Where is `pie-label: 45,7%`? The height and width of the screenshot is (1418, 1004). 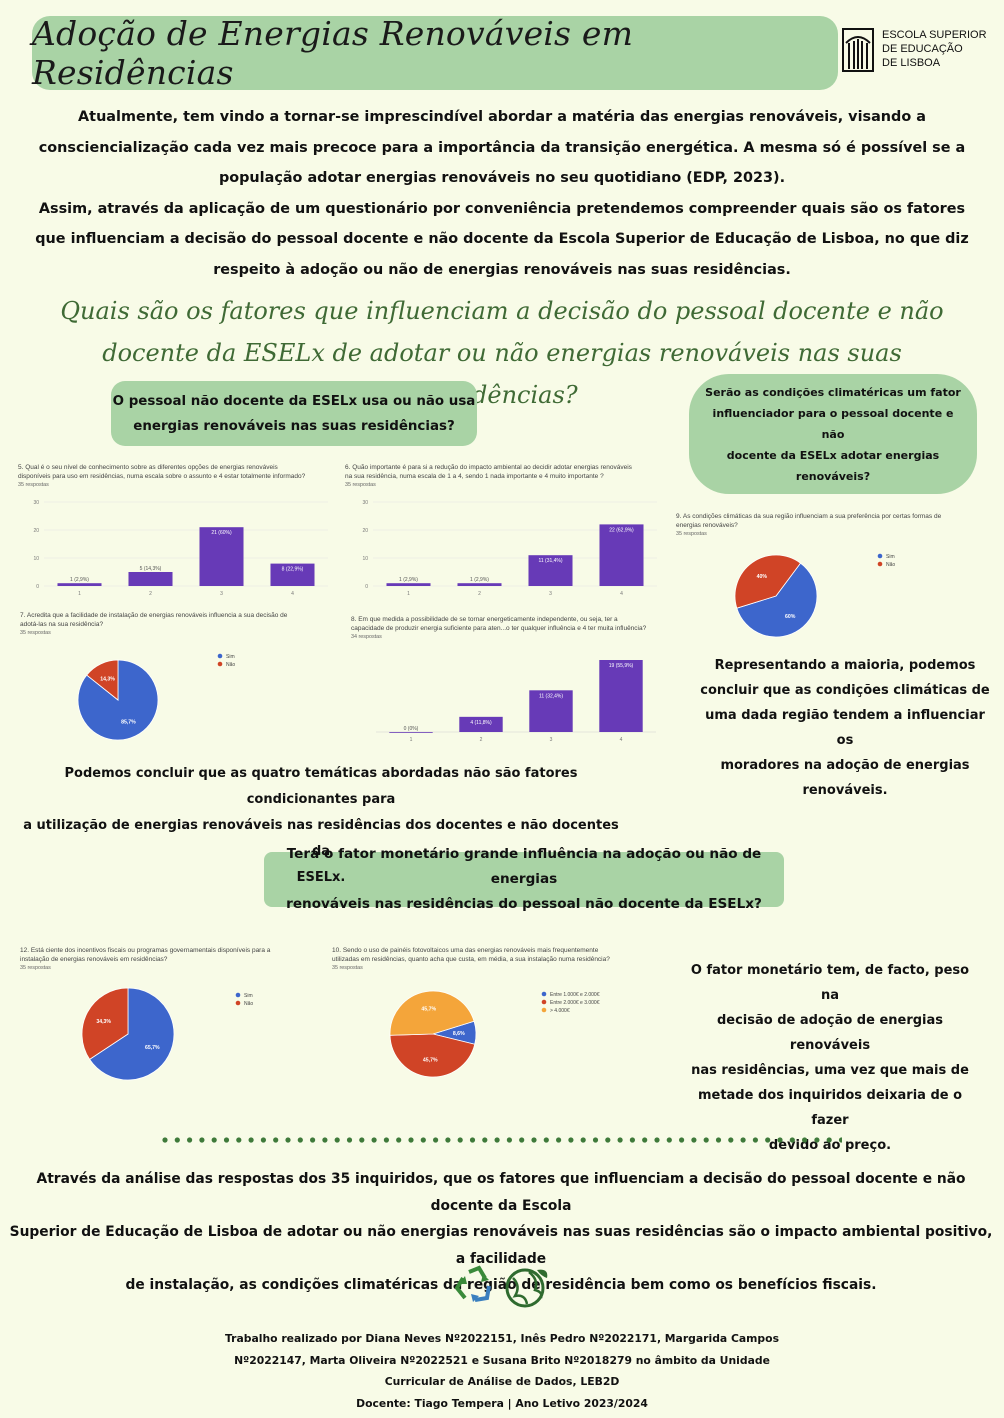
pie-label: 45,7% is located at coordinates (428, 1010).